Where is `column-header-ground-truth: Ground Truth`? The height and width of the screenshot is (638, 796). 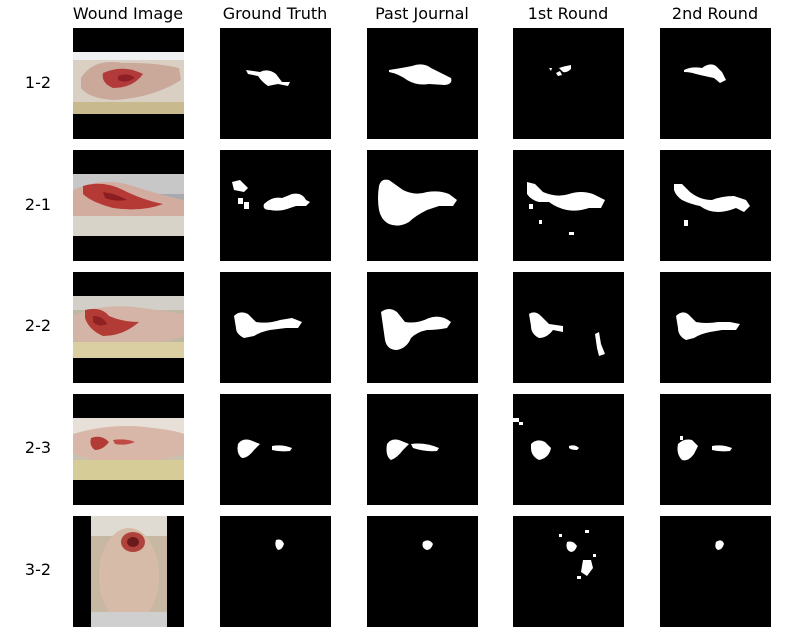
column-header-ground-truth: Ground Truth is located at coordinates (275, 13).